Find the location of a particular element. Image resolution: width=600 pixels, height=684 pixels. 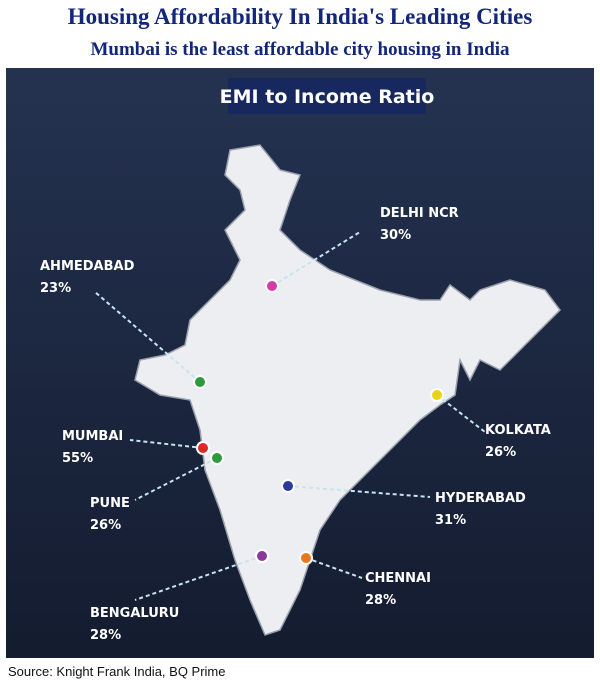

panel-title-box is located at coordinates (327, 96).